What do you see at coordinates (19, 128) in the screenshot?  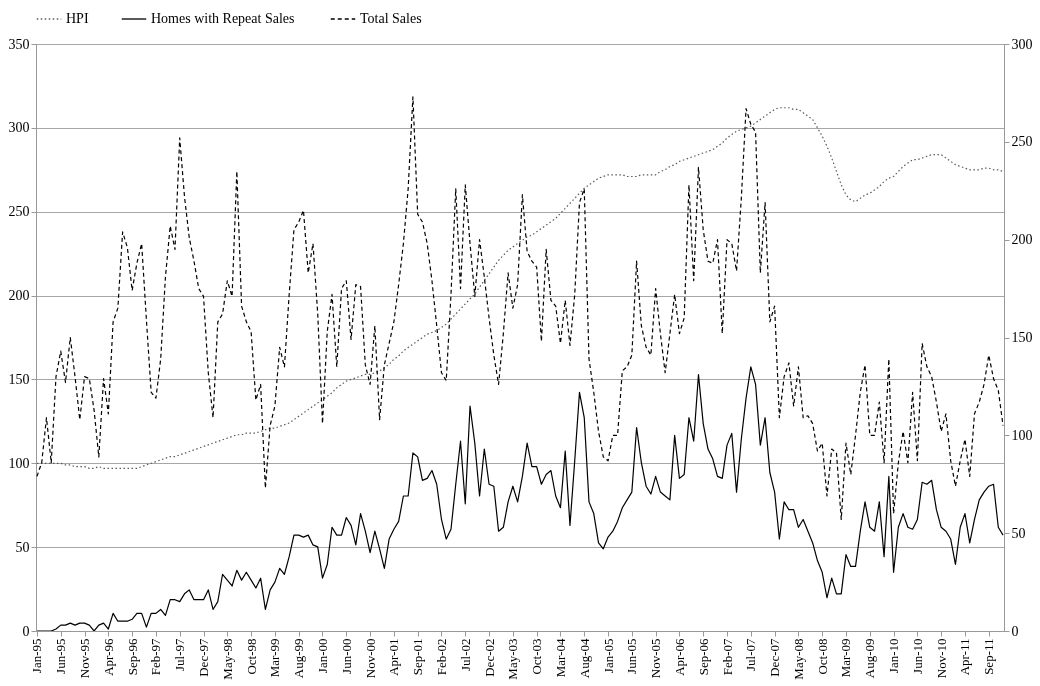 I see `y-tick-label: 300` at bounding box center [19, 128].